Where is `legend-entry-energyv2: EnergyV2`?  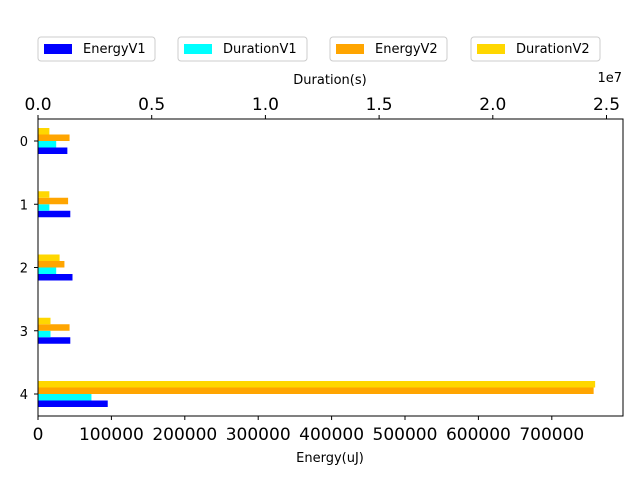
legend-entry-energyv2: EnergyV2 is located at coordinates (388, 49).